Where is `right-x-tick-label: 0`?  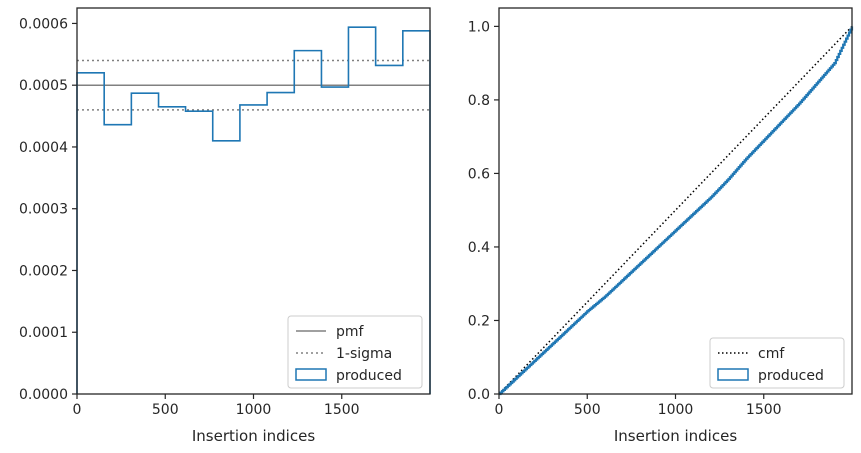
right-x-tick-label: 0 is located at coordinates (499, 410).